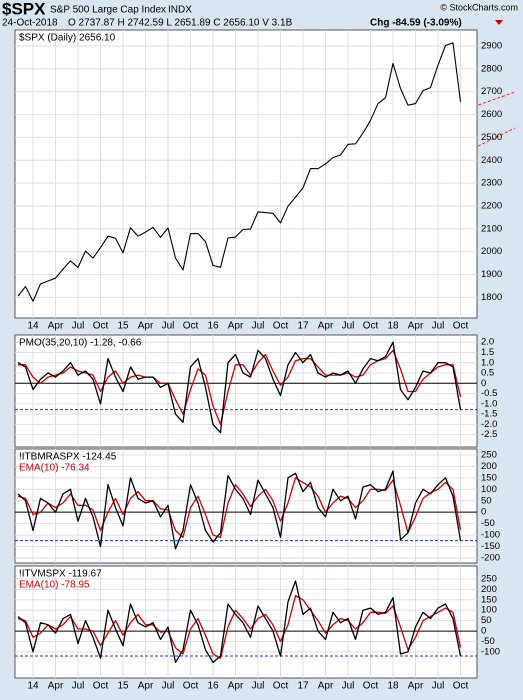 The width and height of the screenshot is (523, 700). I want to click on legend-entry: PMO(35,20,10) -1.28, -0.66, so click(80, 343).